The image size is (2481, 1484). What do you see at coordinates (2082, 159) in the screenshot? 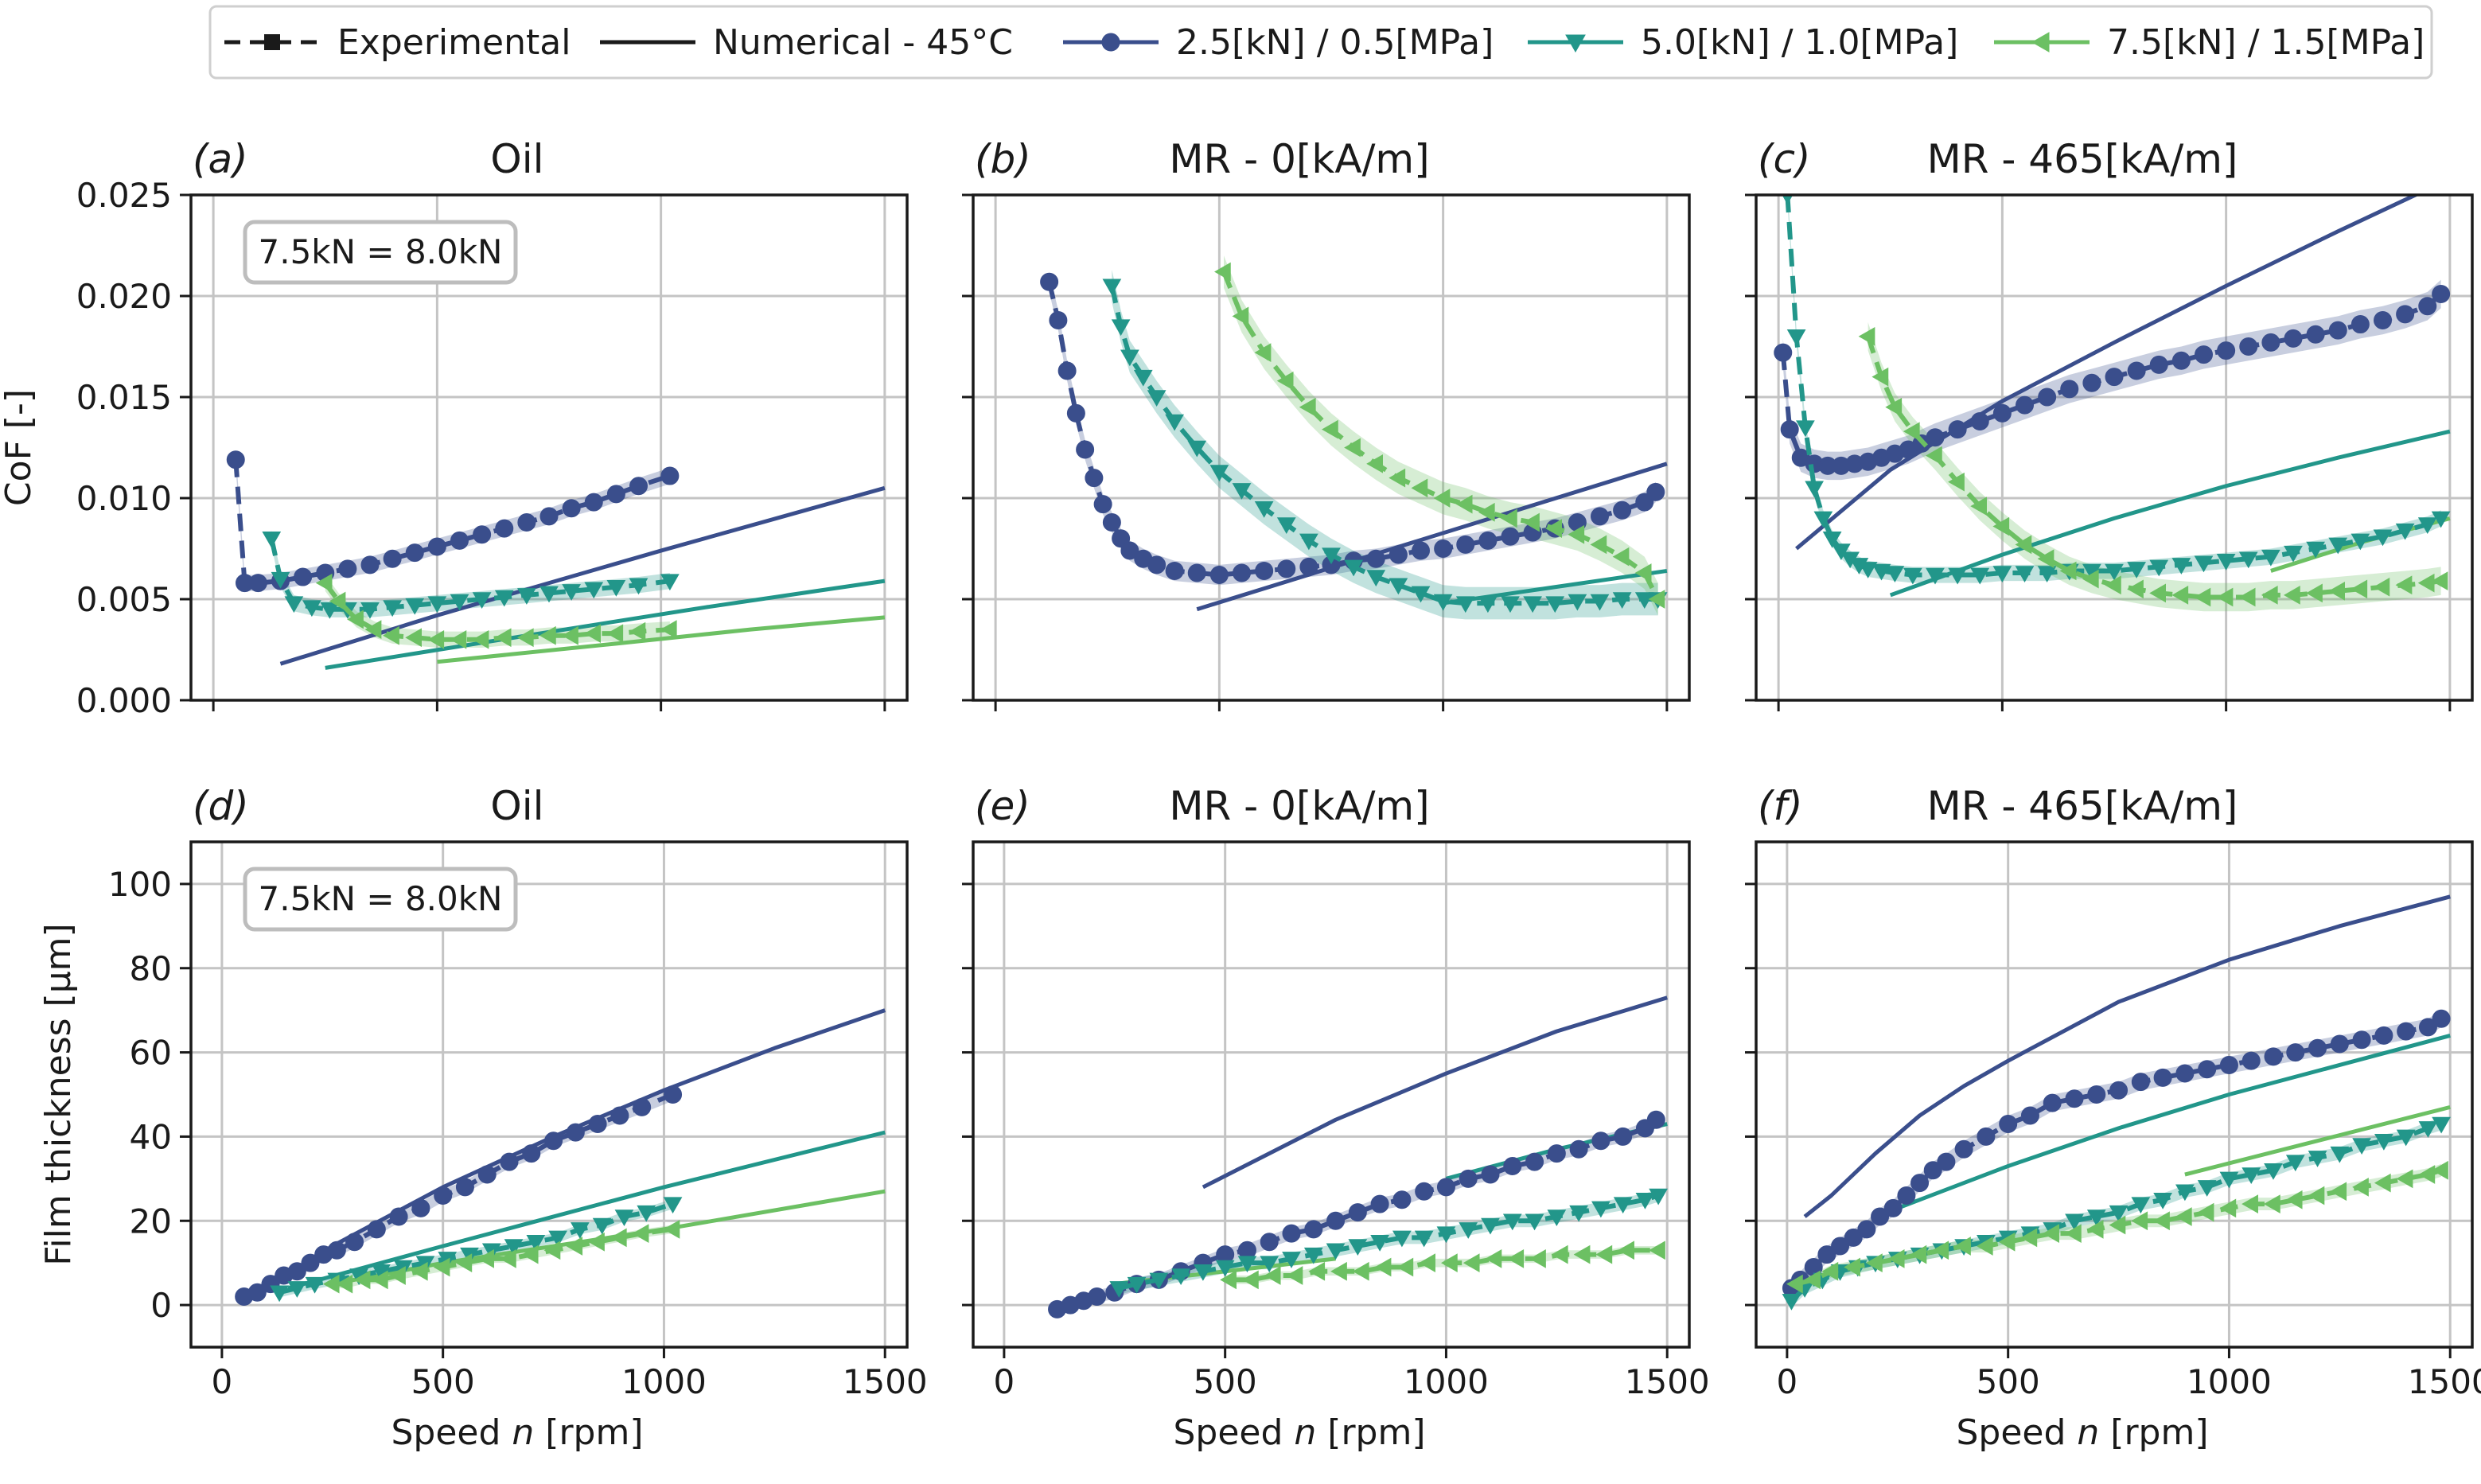
I see `panel-title: MR - 465[kA/m]` at bounding box center [2082, 159].